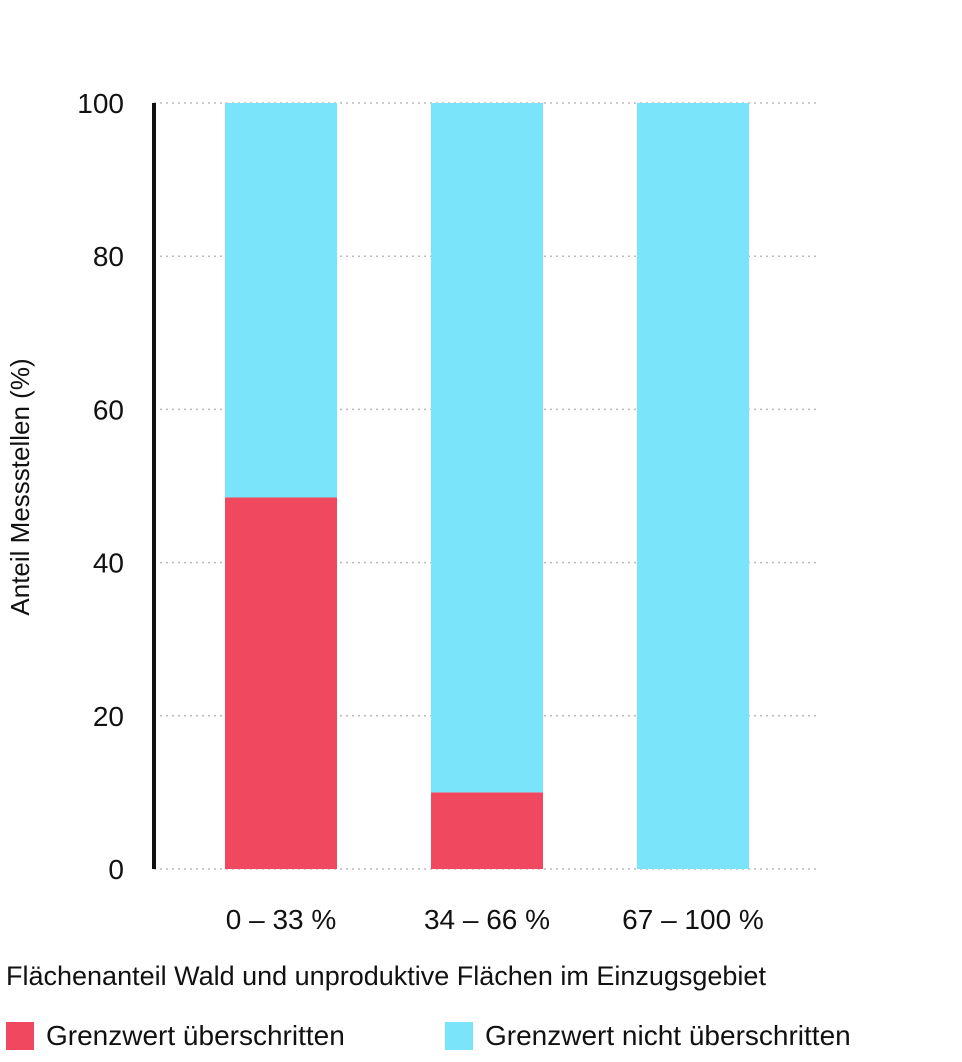 This screenshot has height=1062, width=962. I want to click on y-axis-title: Anteil Messstellen (%), so click(20, 486).